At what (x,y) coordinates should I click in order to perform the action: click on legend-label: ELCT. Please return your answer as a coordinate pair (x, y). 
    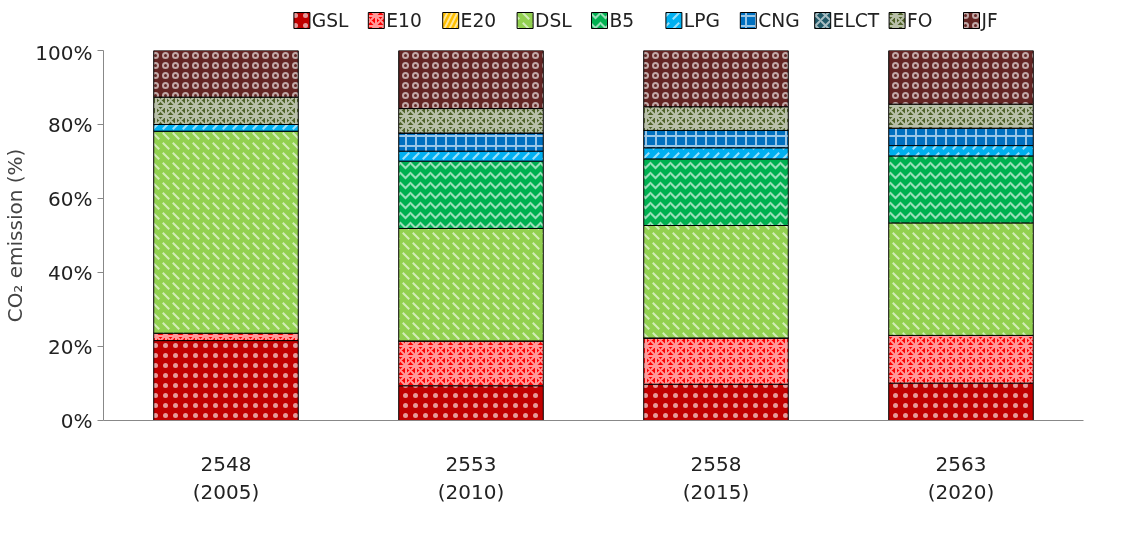
    Looking at the image, I should click on (856, 20).